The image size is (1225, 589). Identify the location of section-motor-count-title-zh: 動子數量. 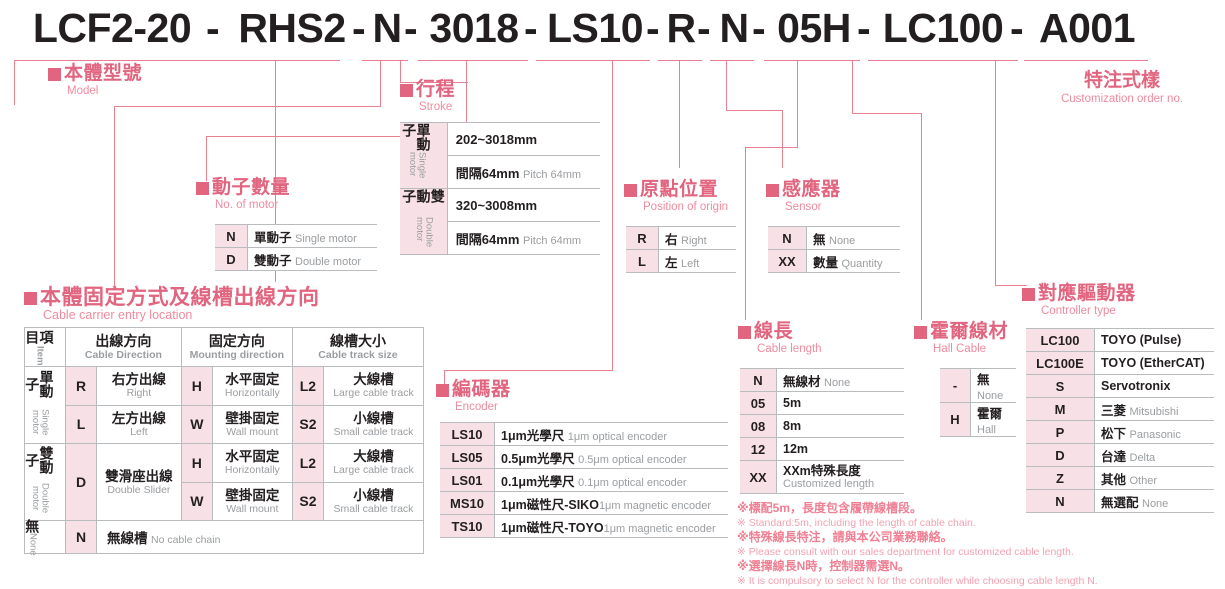
(251, 187).